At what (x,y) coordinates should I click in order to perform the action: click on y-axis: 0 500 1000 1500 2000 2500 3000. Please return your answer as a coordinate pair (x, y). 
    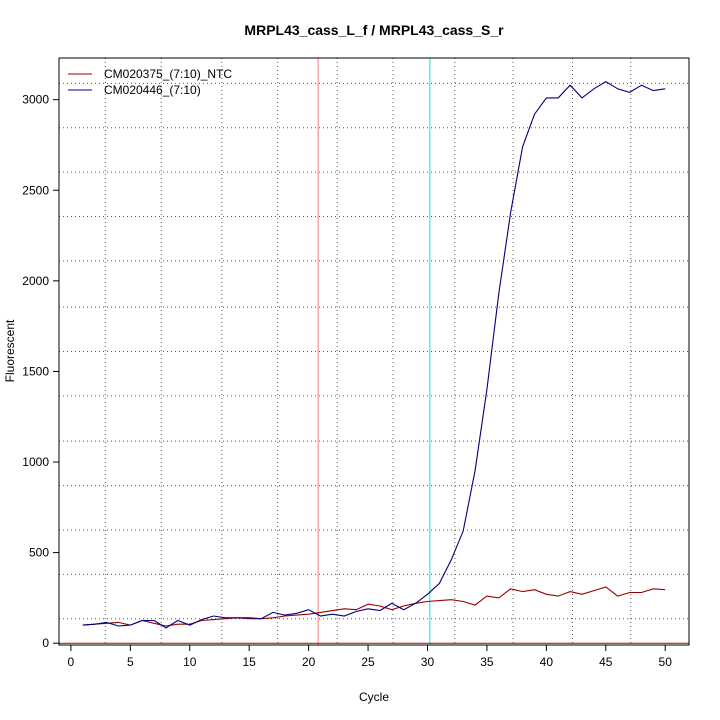
    Looking at the image, I should click on (40, 371).